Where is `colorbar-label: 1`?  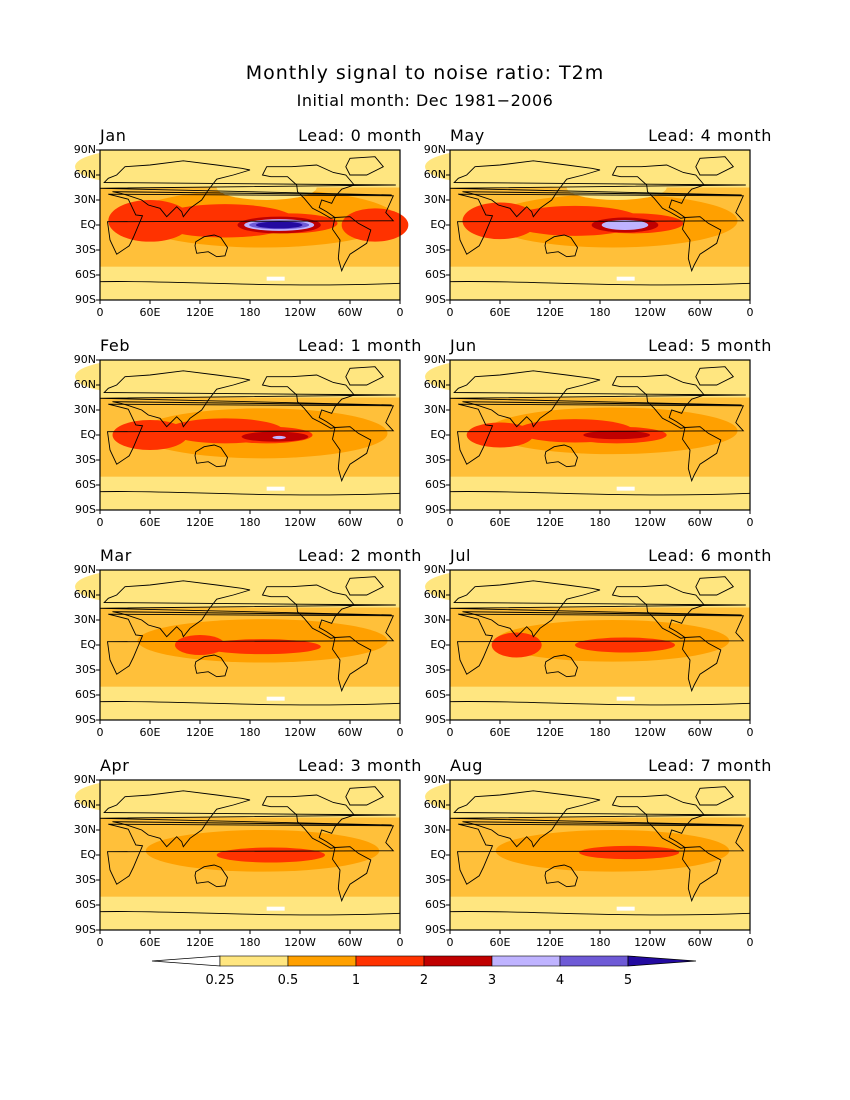
colorbar-label: 1 is located at coordinates (356, 980).